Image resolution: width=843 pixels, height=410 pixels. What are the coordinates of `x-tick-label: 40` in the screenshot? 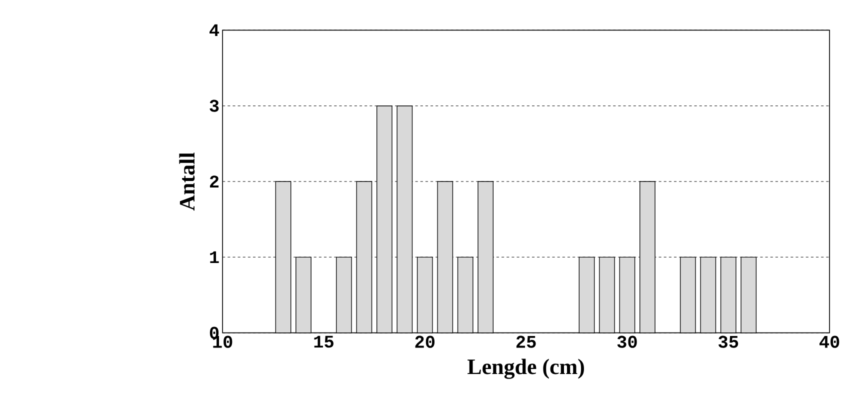 It's located at (829, 342).